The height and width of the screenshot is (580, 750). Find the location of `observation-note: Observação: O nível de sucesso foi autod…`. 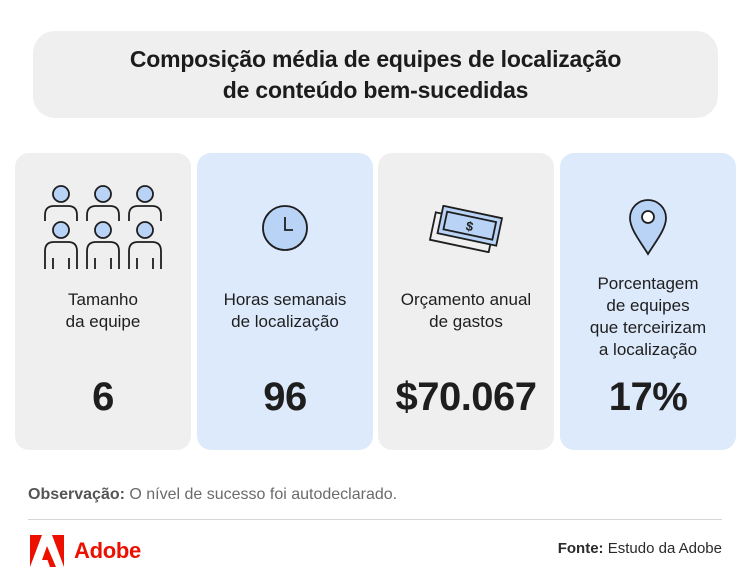

observation-note: Observação: O nível de sucesso foi autod… is located at coordinates (212, 495).